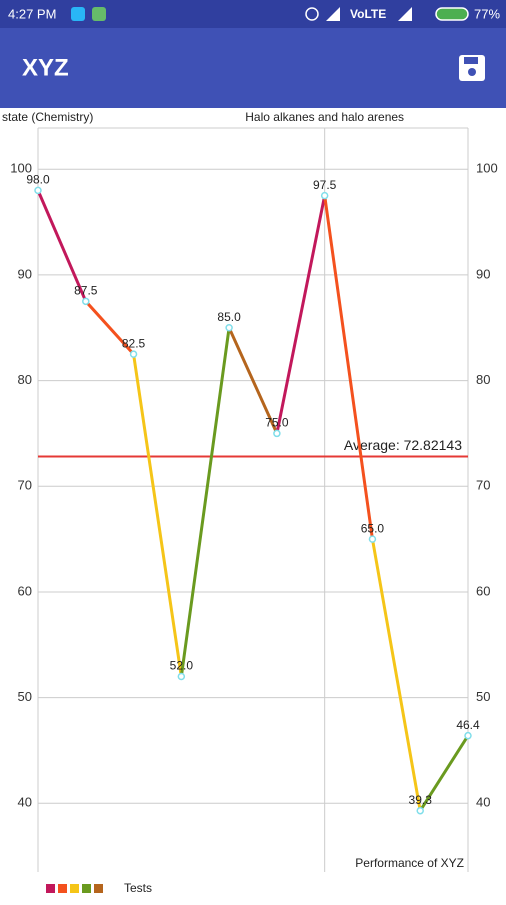  Describe the element at coordinates (472, 72) in the screenshot. I see `save-icon-dot` at that location.